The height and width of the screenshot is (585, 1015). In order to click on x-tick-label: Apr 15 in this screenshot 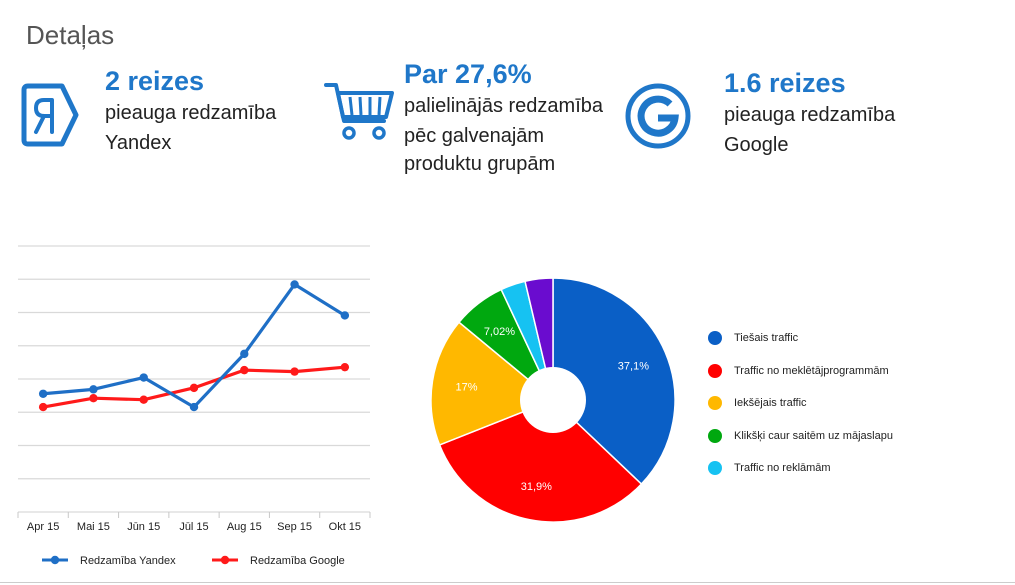, I will do `click(43, 527)`.